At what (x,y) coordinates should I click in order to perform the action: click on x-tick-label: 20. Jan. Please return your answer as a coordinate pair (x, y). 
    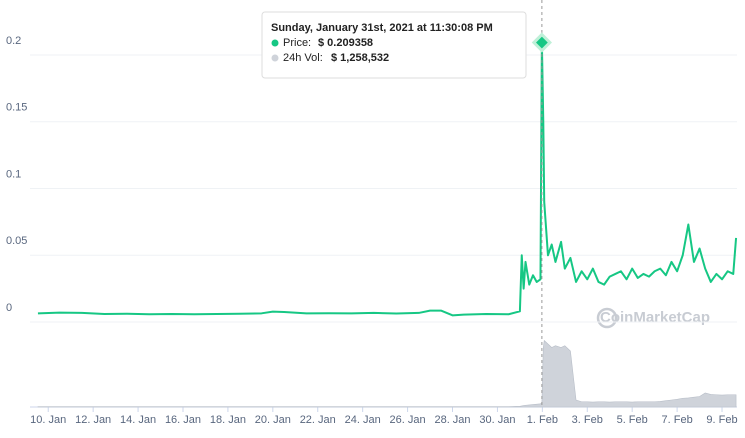
    Looking at the image, I should click on (273, 420).